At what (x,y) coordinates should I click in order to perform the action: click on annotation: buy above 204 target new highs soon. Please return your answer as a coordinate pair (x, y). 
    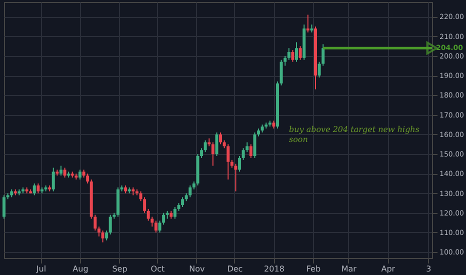
    Looking at the image, I should click on (354, 134).